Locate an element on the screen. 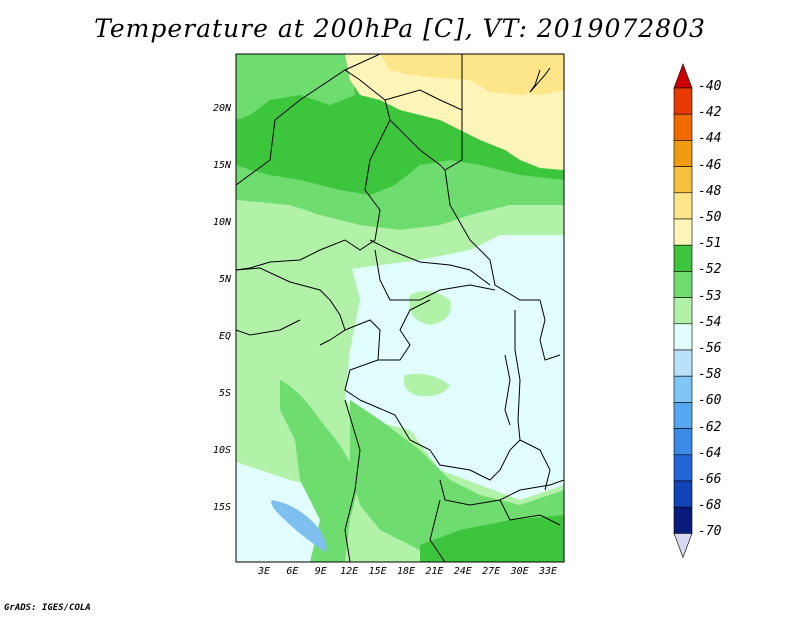  colorbar-label: -51 is located at coordinates (710, 244).